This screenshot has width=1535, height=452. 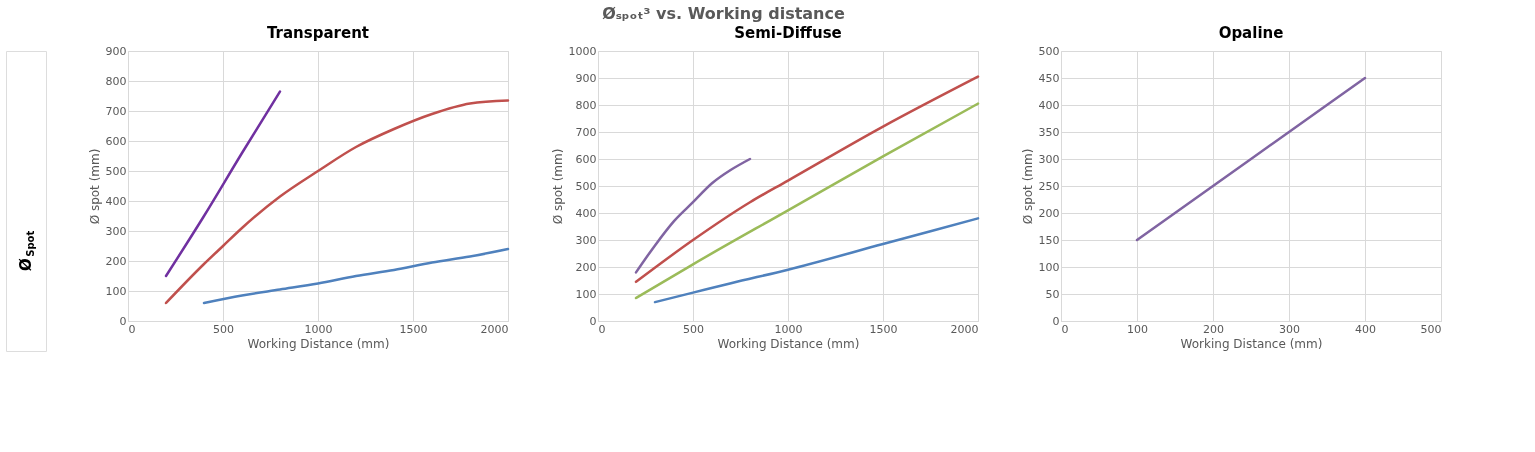 I want to click on y-tick-label: 450, so click(x=1049, y=78).